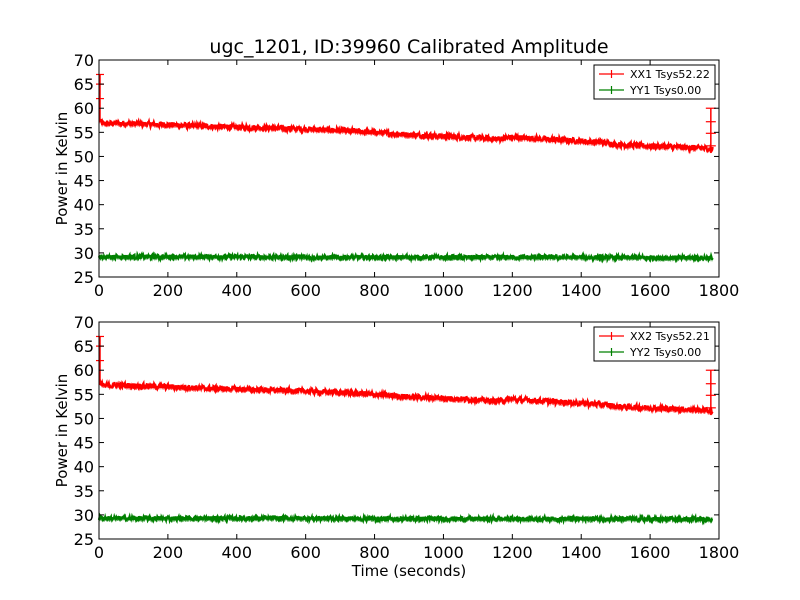 The height and width of the screenshot is (600, 800). What do you see at coordinates (408, 47) in the screenshot?
I see `chart-title: ugc_1201, ID:39960 Calibrated Amplitude` at bounding box center [408, 47].